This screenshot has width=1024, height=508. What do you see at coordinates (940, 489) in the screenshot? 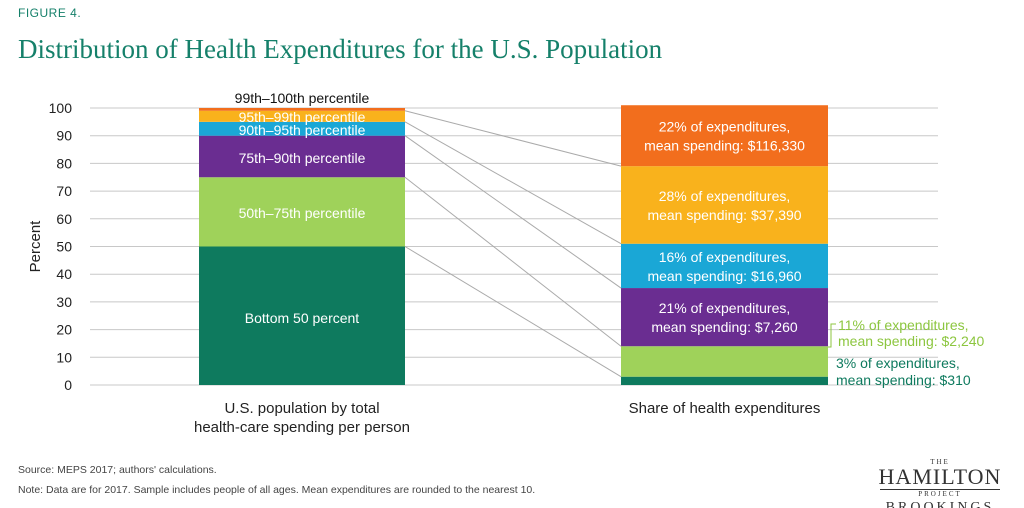
I see `logo-rule` at bounding box center [940, 489].